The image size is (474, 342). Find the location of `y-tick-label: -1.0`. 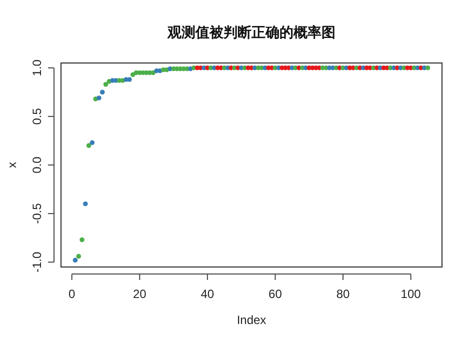

y-tick-label: -1.0 is located at coordinates (37, 261).